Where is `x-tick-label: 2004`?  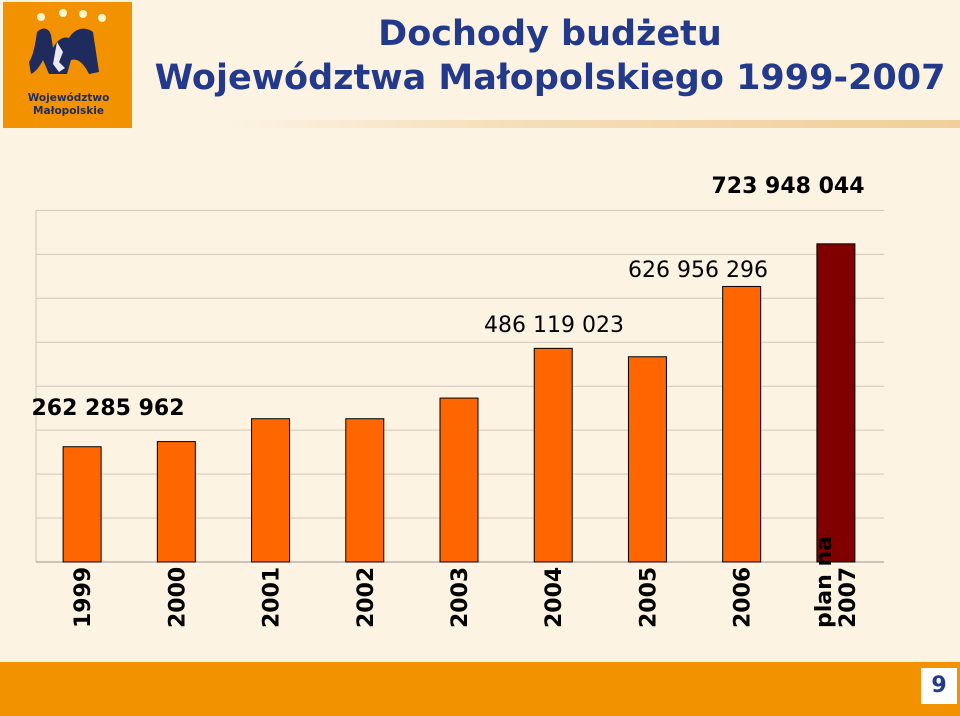 x-tick-label: 2004 is located at coordinates (554, 597).